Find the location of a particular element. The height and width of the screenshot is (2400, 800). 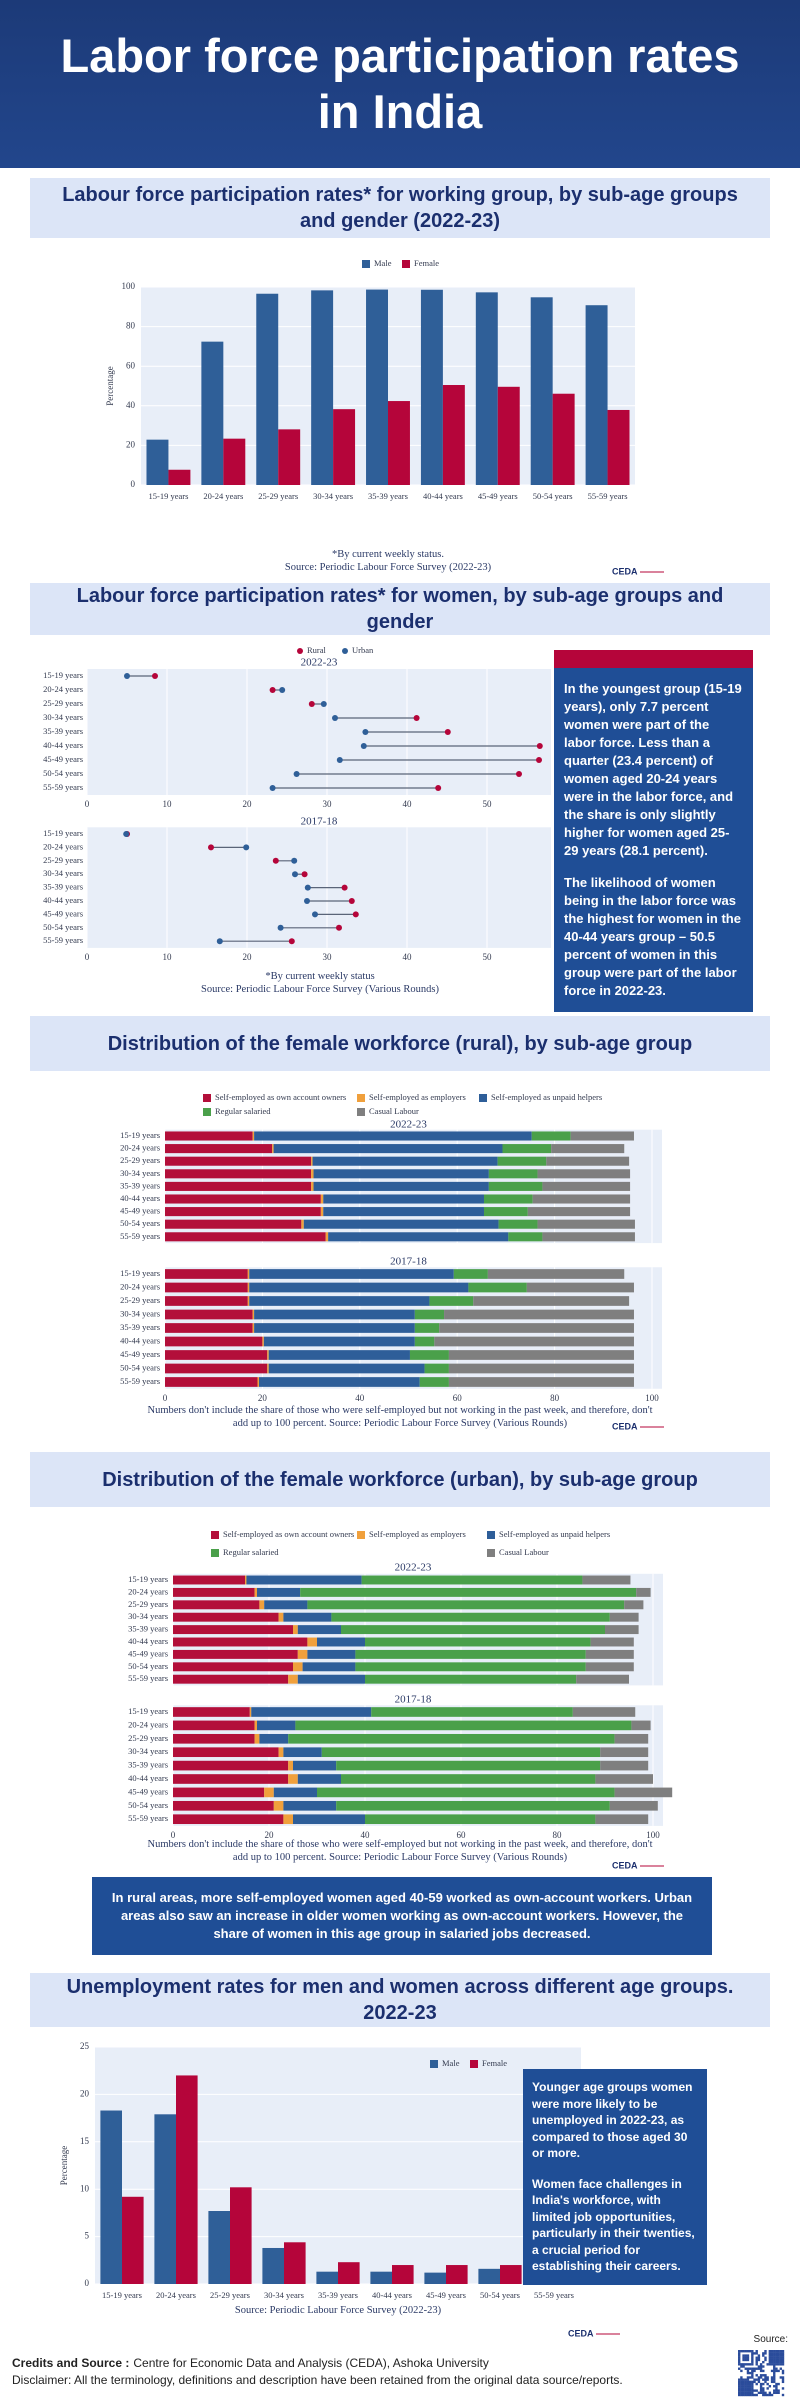

logo: CEDA is located at coordinates (625, 1426).